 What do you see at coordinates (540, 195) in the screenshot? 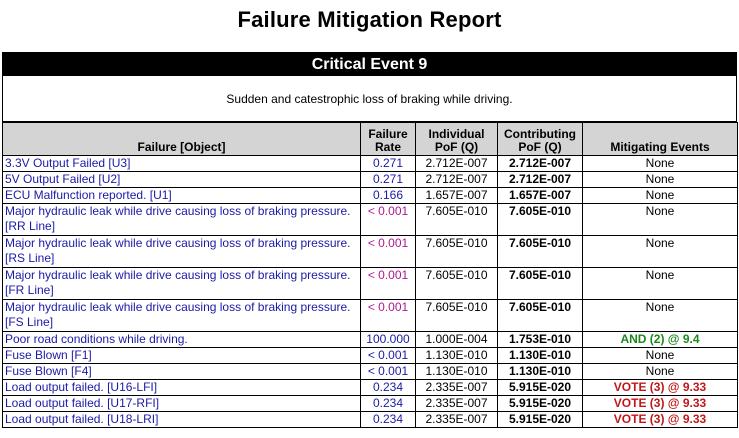
I see `contributing-pof: 1.657E-007` at bounding box center [540, 195].